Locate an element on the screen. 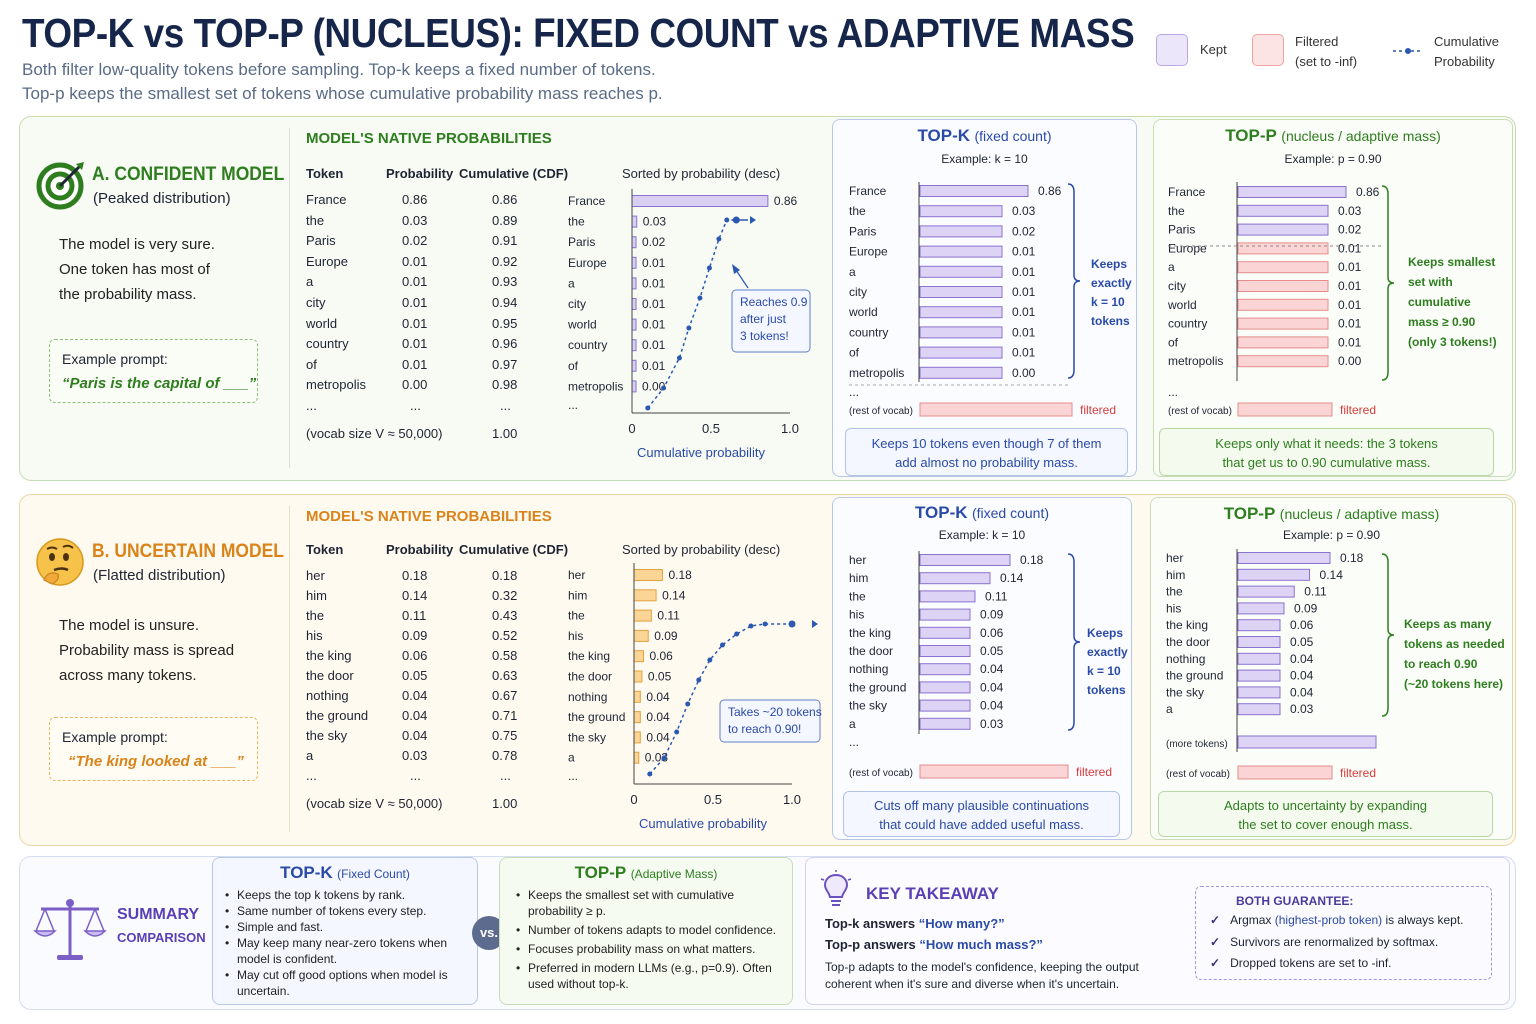  summary-point: Simple and fast. is located at coordinates (347, 927).